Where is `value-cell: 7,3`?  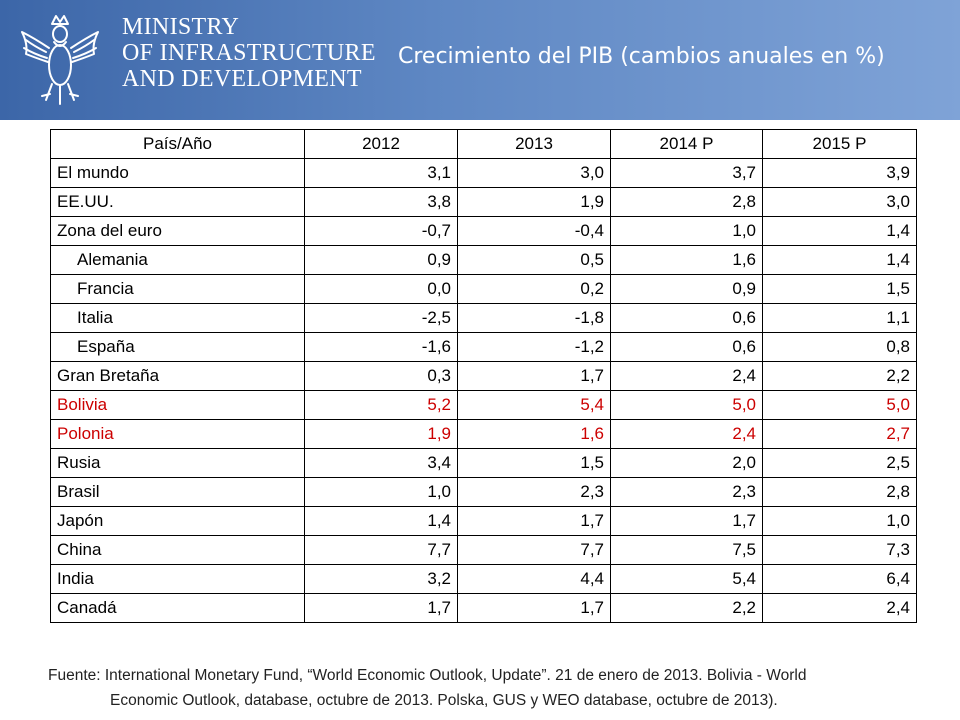 value-cell: 7,3 is located at coordinates (839, 550).